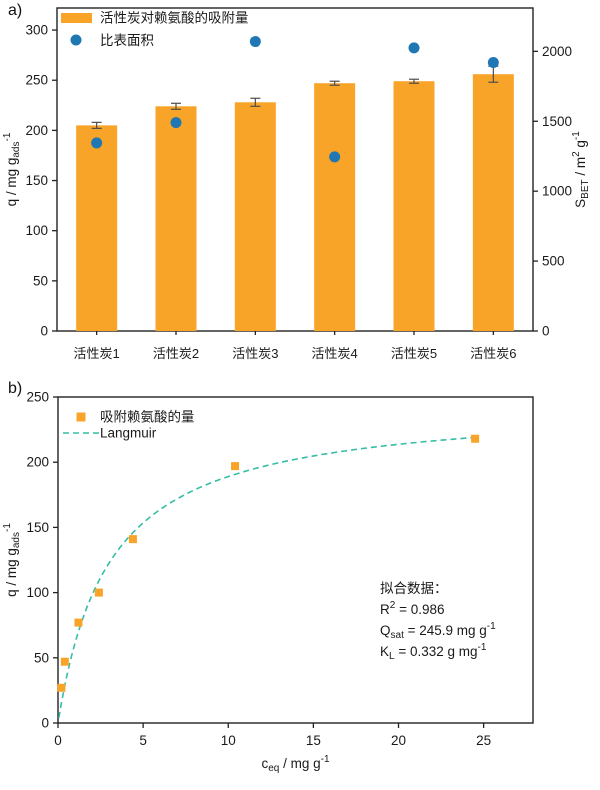  Describe the element at coordinates (41, 657) in the screenshot. I see `y-tick-label: 50` at that location.